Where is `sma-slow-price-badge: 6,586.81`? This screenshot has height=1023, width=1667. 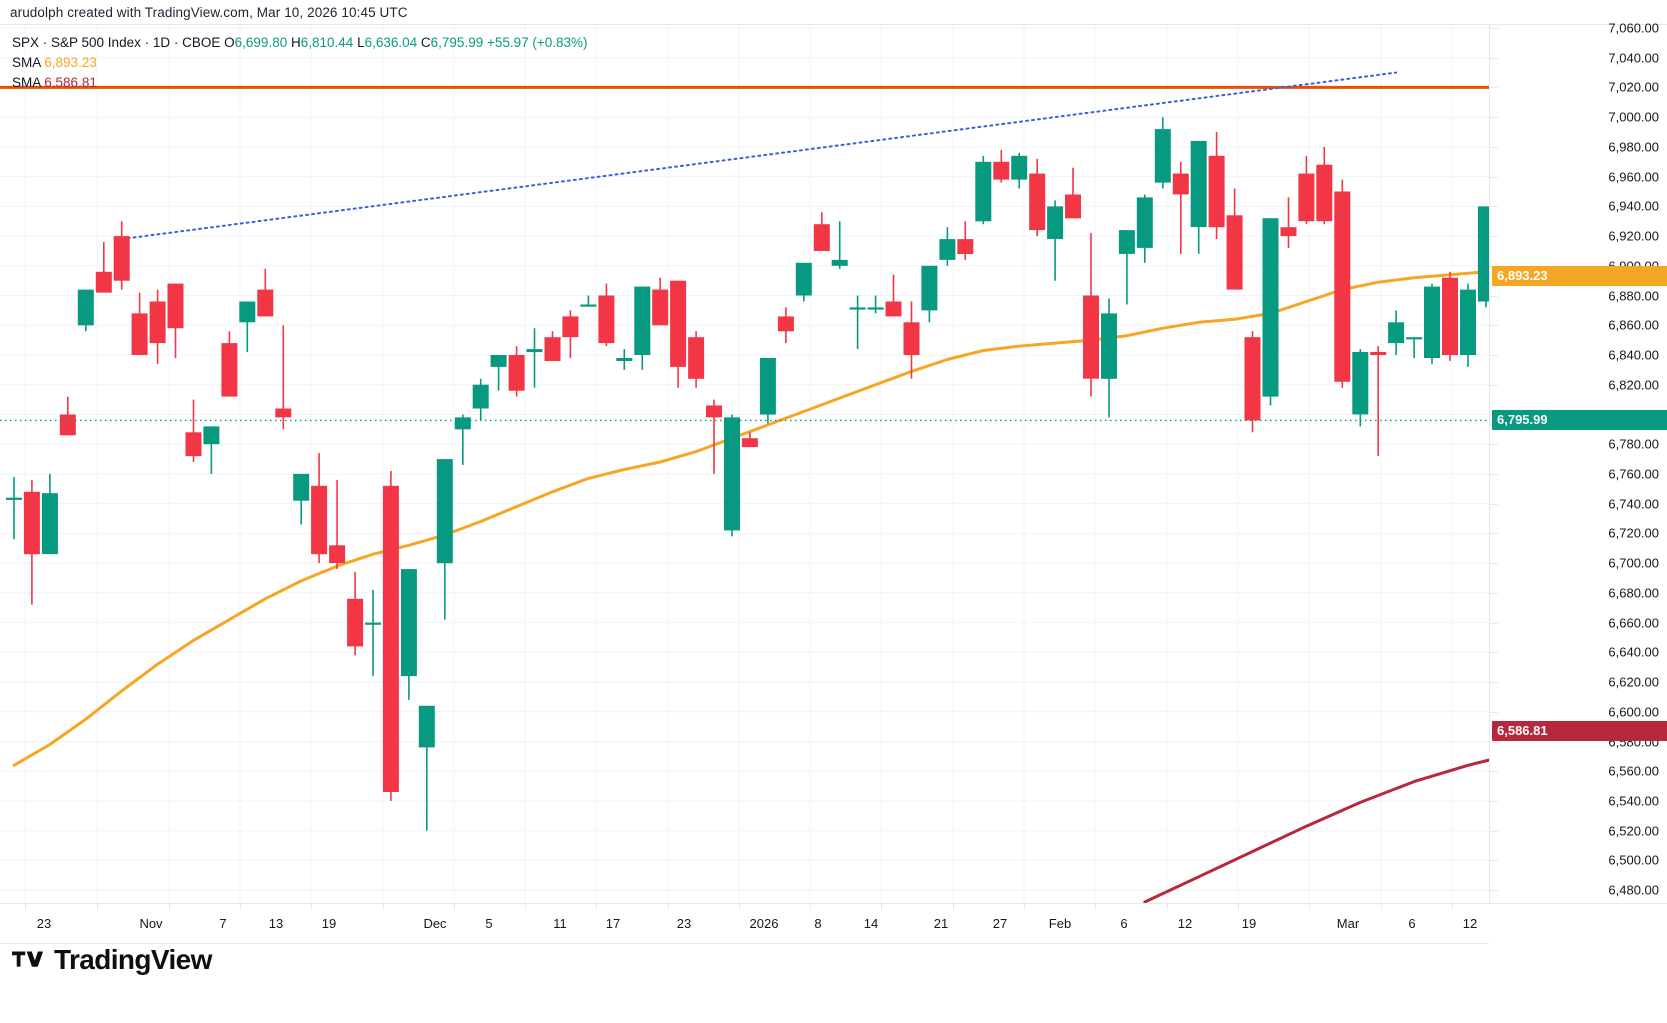
sma-slow-price-badge: 6,586.81 is located at coordinates (1579, 731).